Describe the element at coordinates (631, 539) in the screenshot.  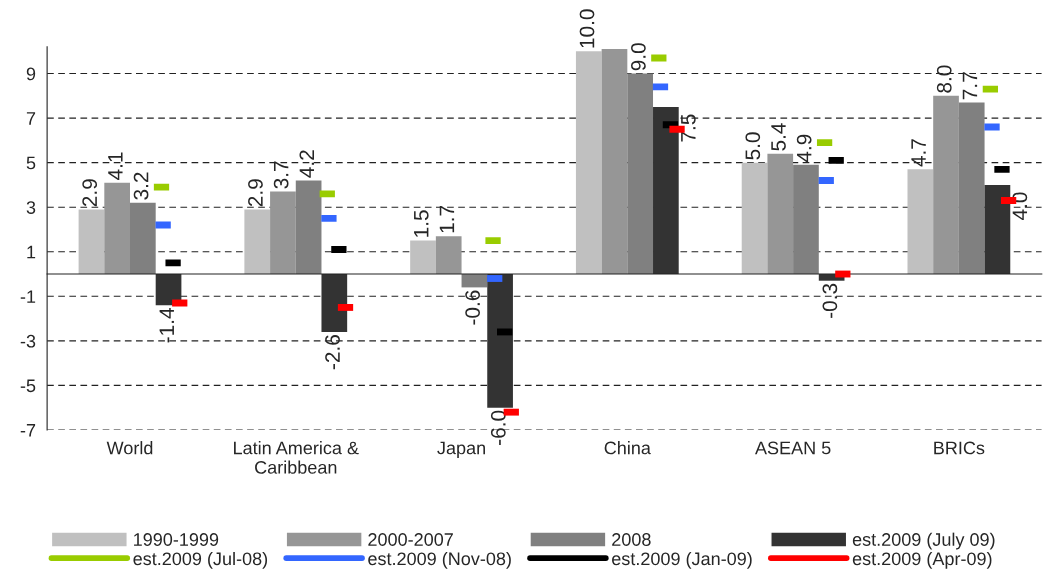
I see `legend-label: 2008` at that location.